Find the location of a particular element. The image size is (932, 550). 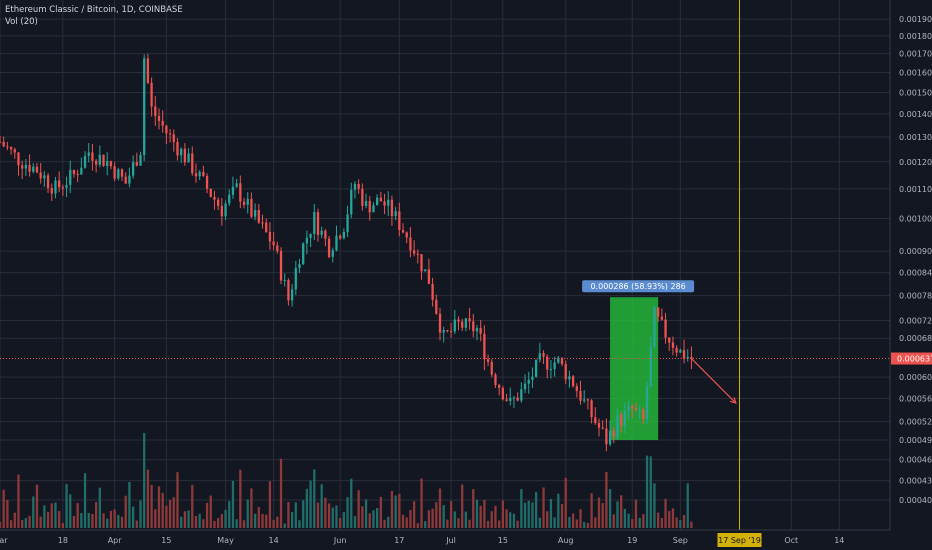

axis-labels: 0.000637 17 Sep '19 is located at coordinates (824, 449).